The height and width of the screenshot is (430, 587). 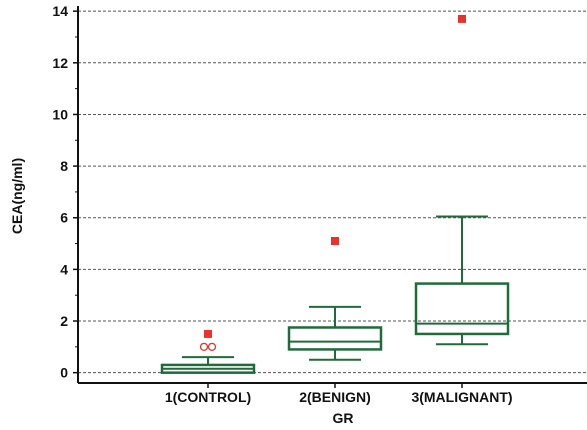 What do you see at coordinates (335, 338) in the screenshot?
I see `box-benign` at bounding box center [335, 338].